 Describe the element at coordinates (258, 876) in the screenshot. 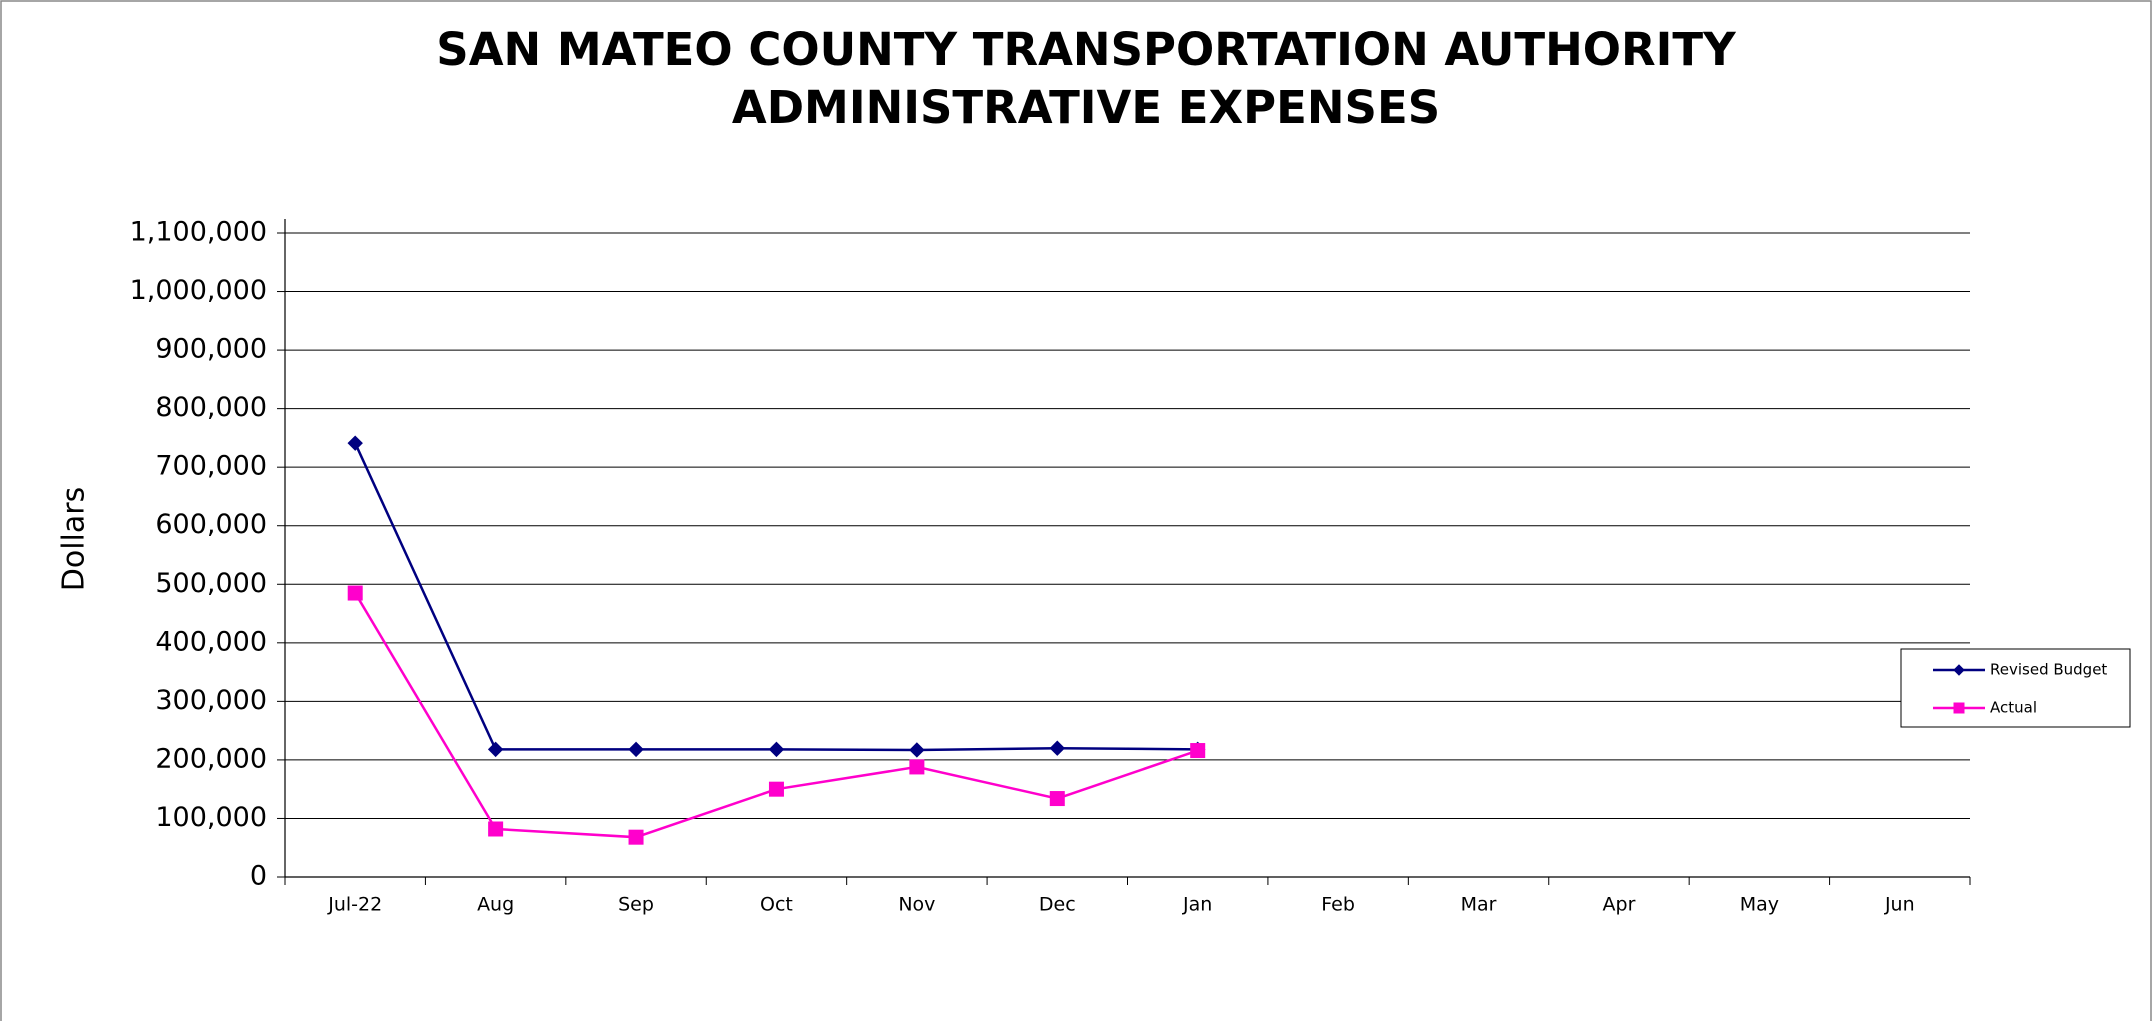

I see `y-tick-label: 0` at that location.